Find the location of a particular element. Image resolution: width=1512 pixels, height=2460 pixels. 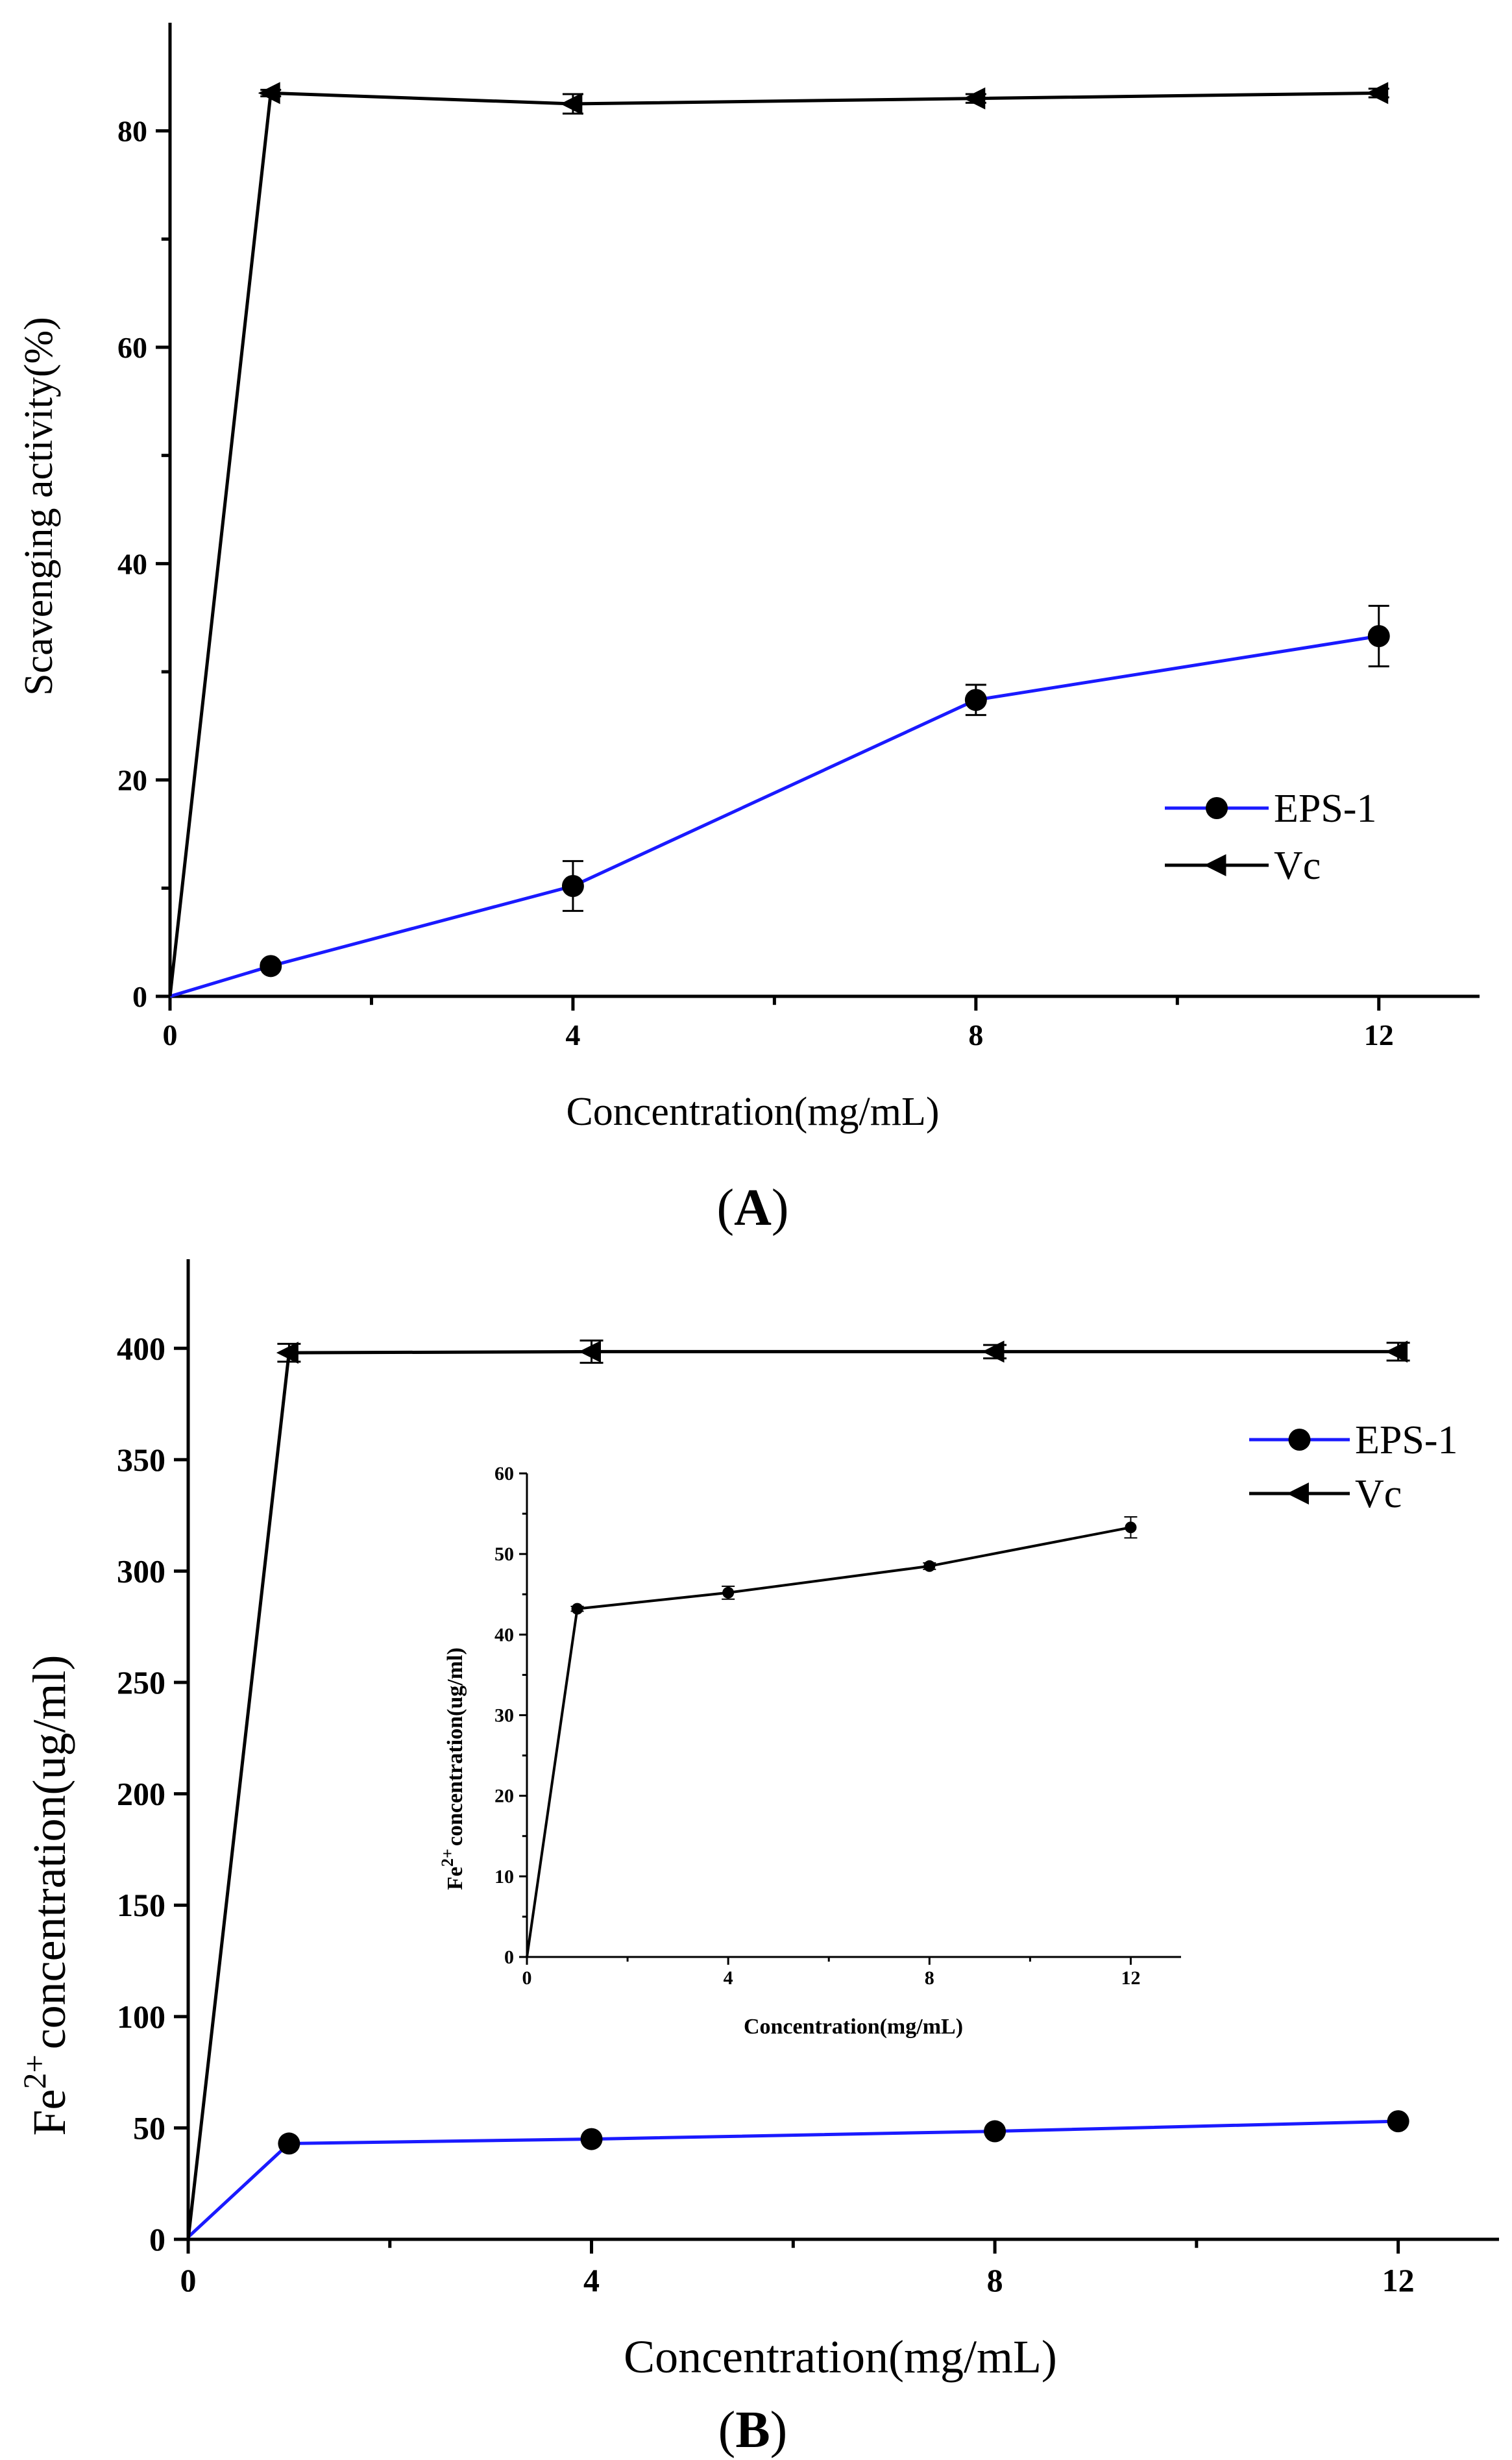

chart-b-y-tick-label: 0 is located at coordinates (157, 2239).